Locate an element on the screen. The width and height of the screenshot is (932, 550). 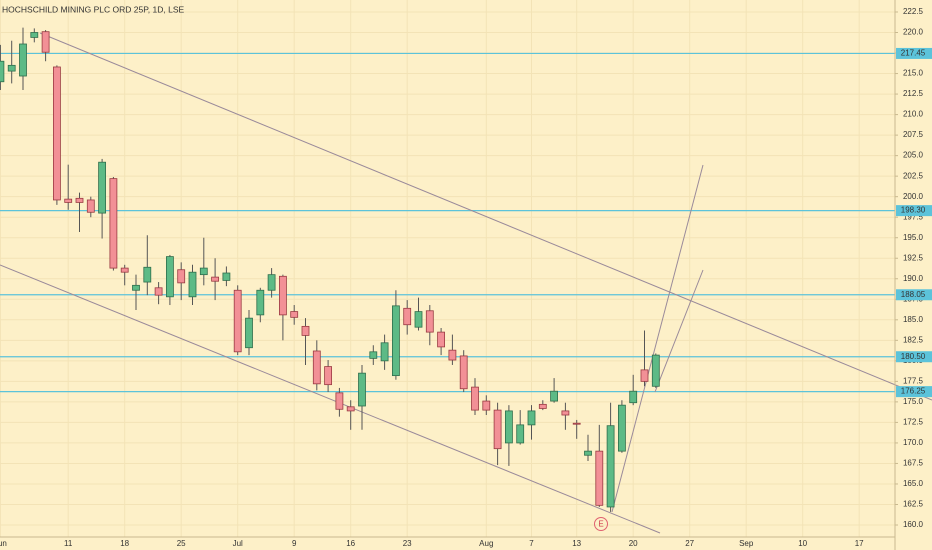
x-tick-label: 16 is located at coordinates (350, 543).